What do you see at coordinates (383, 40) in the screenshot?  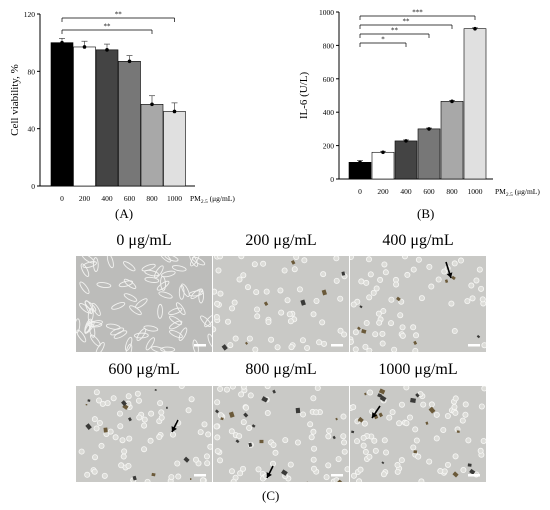 I see `significance-label: *` at bounding box center [383, 40].